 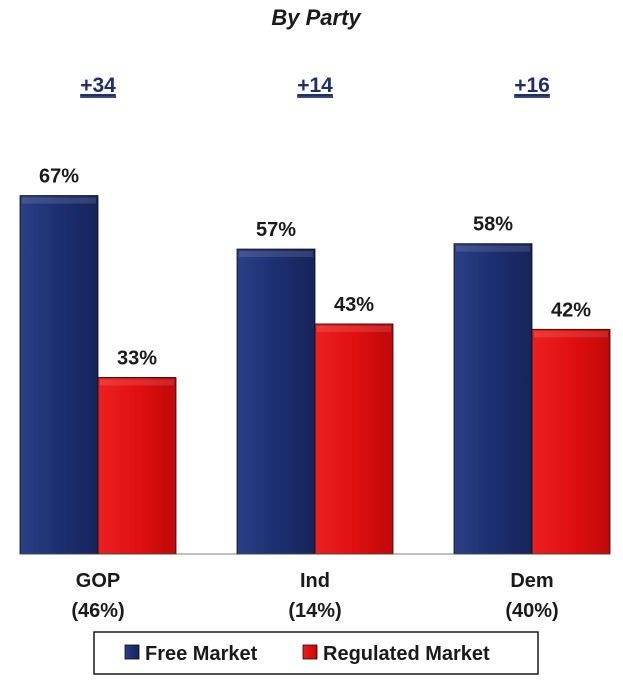 I want to click on category-share-gop: (46%), so click(x=97, y=611).